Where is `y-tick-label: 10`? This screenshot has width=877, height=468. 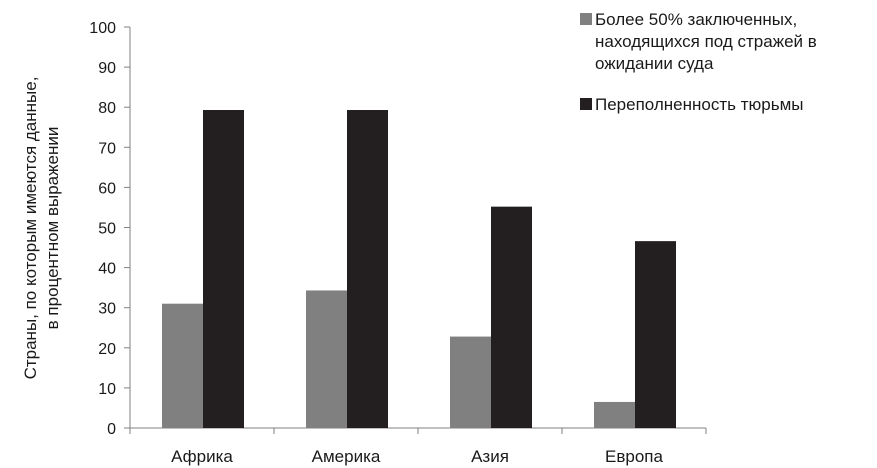
y-tick-label: 10 is located at coordinates (107, 389).